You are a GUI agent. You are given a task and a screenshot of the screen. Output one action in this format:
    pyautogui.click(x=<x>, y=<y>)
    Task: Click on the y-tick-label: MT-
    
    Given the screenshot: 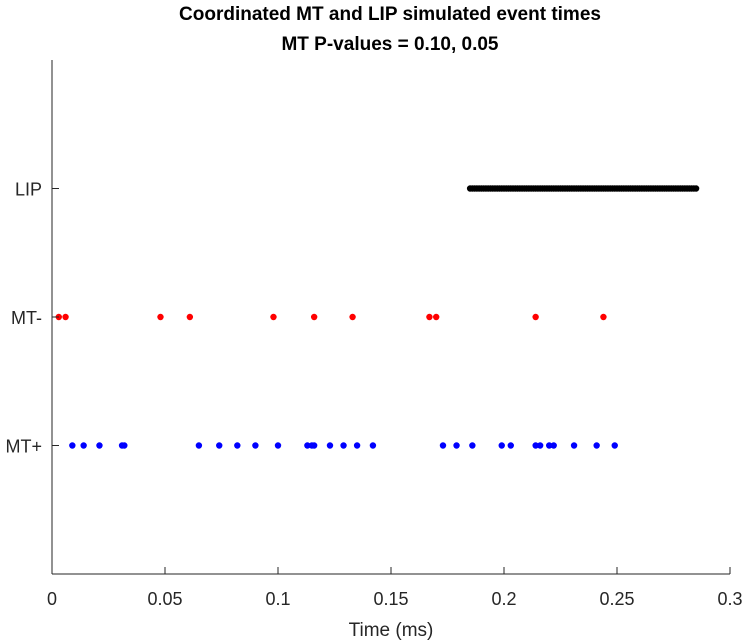 What is the action you would take?
    pyautogui.click(x=26, y=318)
    